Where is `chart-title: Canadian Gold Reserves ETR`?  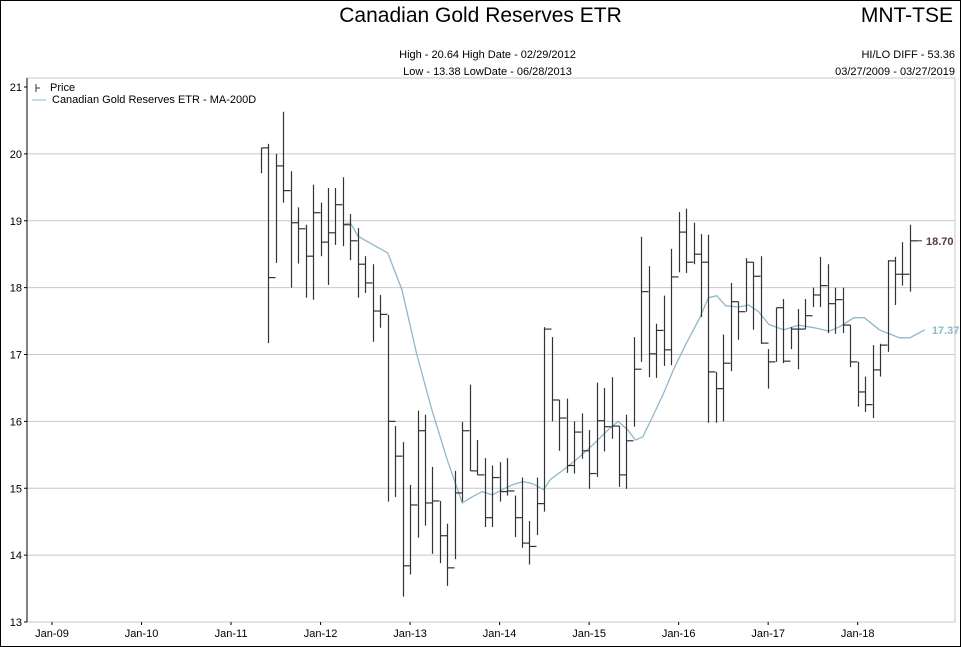
chart-title: Canadian Gold Reserves ETR is located at coordinates (480, 15).